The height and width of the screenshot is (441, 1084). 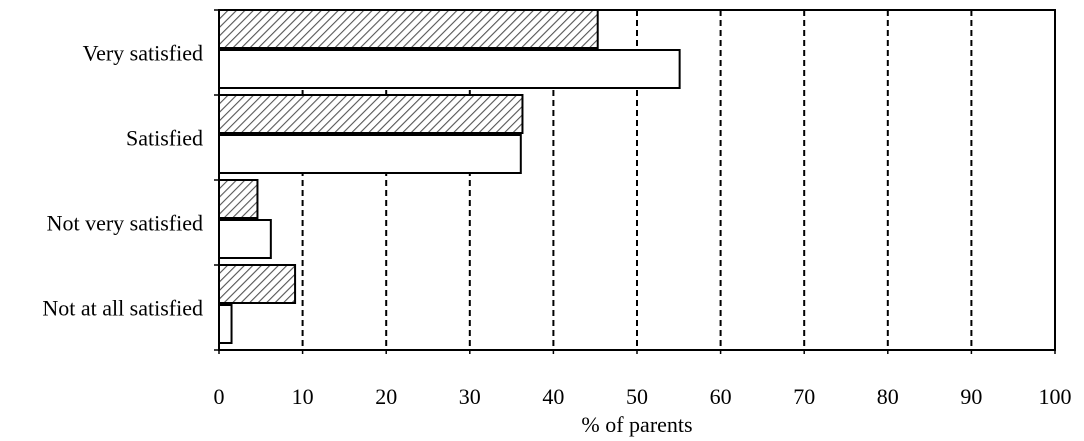 What do you see at coordinates (386, 396) in the screenshot?
I see `x-tick-label: 20` at bounding box center [386, 396].